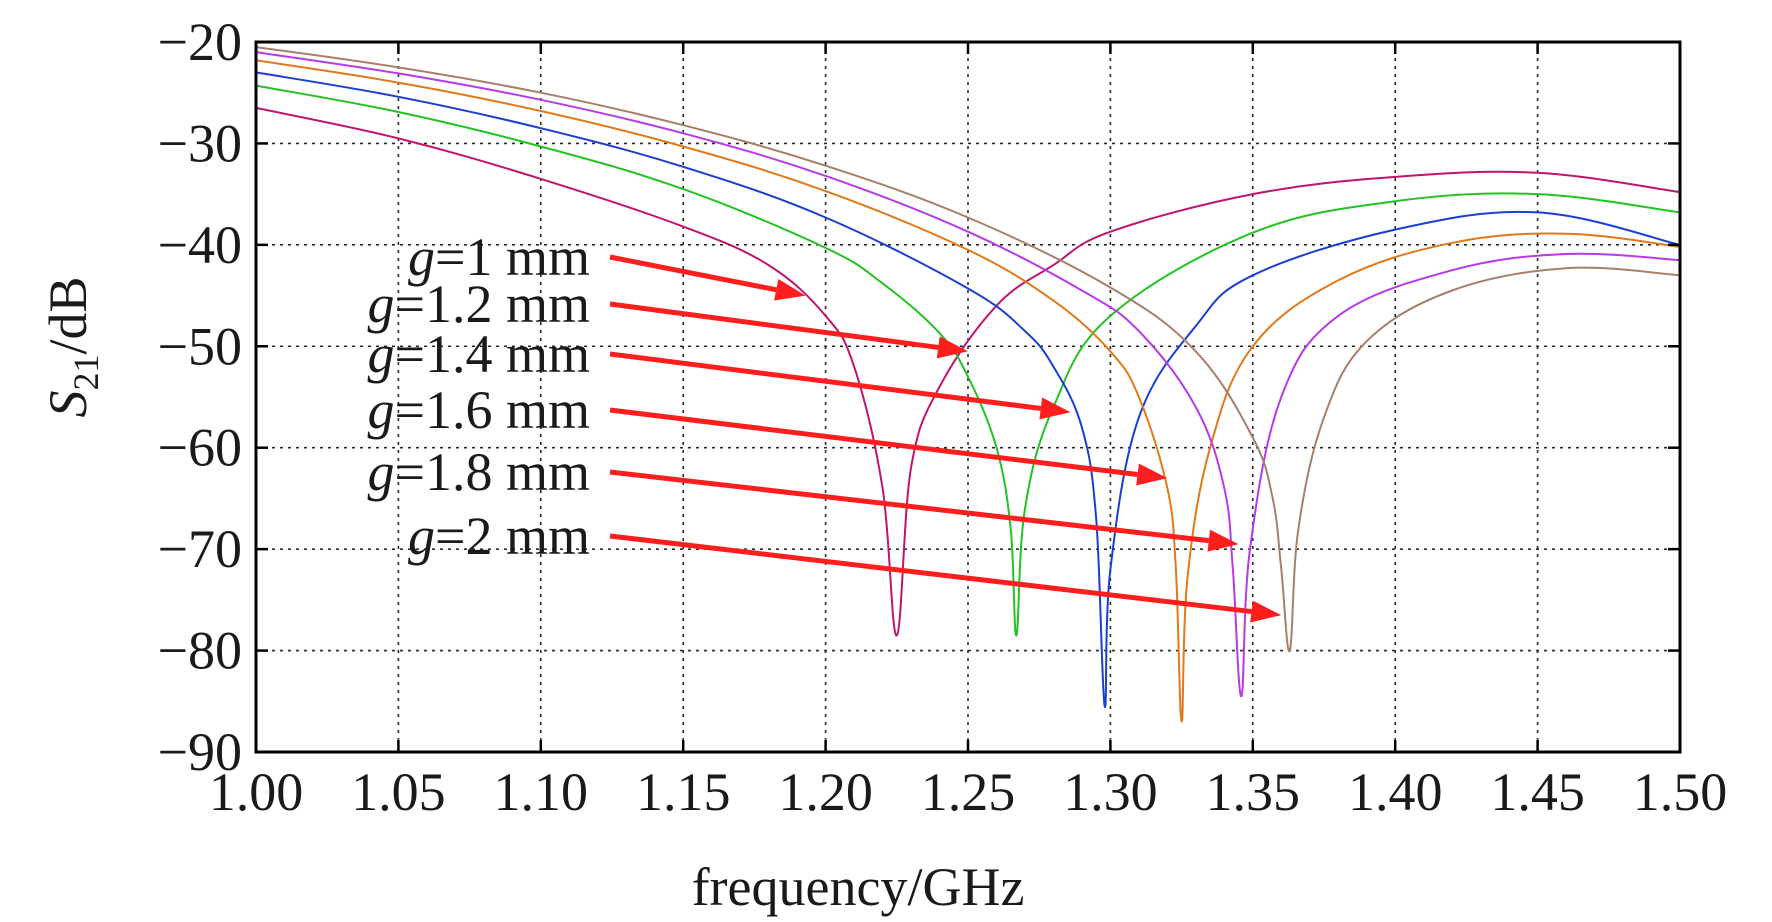  I want to click on legend-label-3: g=1.4 mm, so click(479, 354).